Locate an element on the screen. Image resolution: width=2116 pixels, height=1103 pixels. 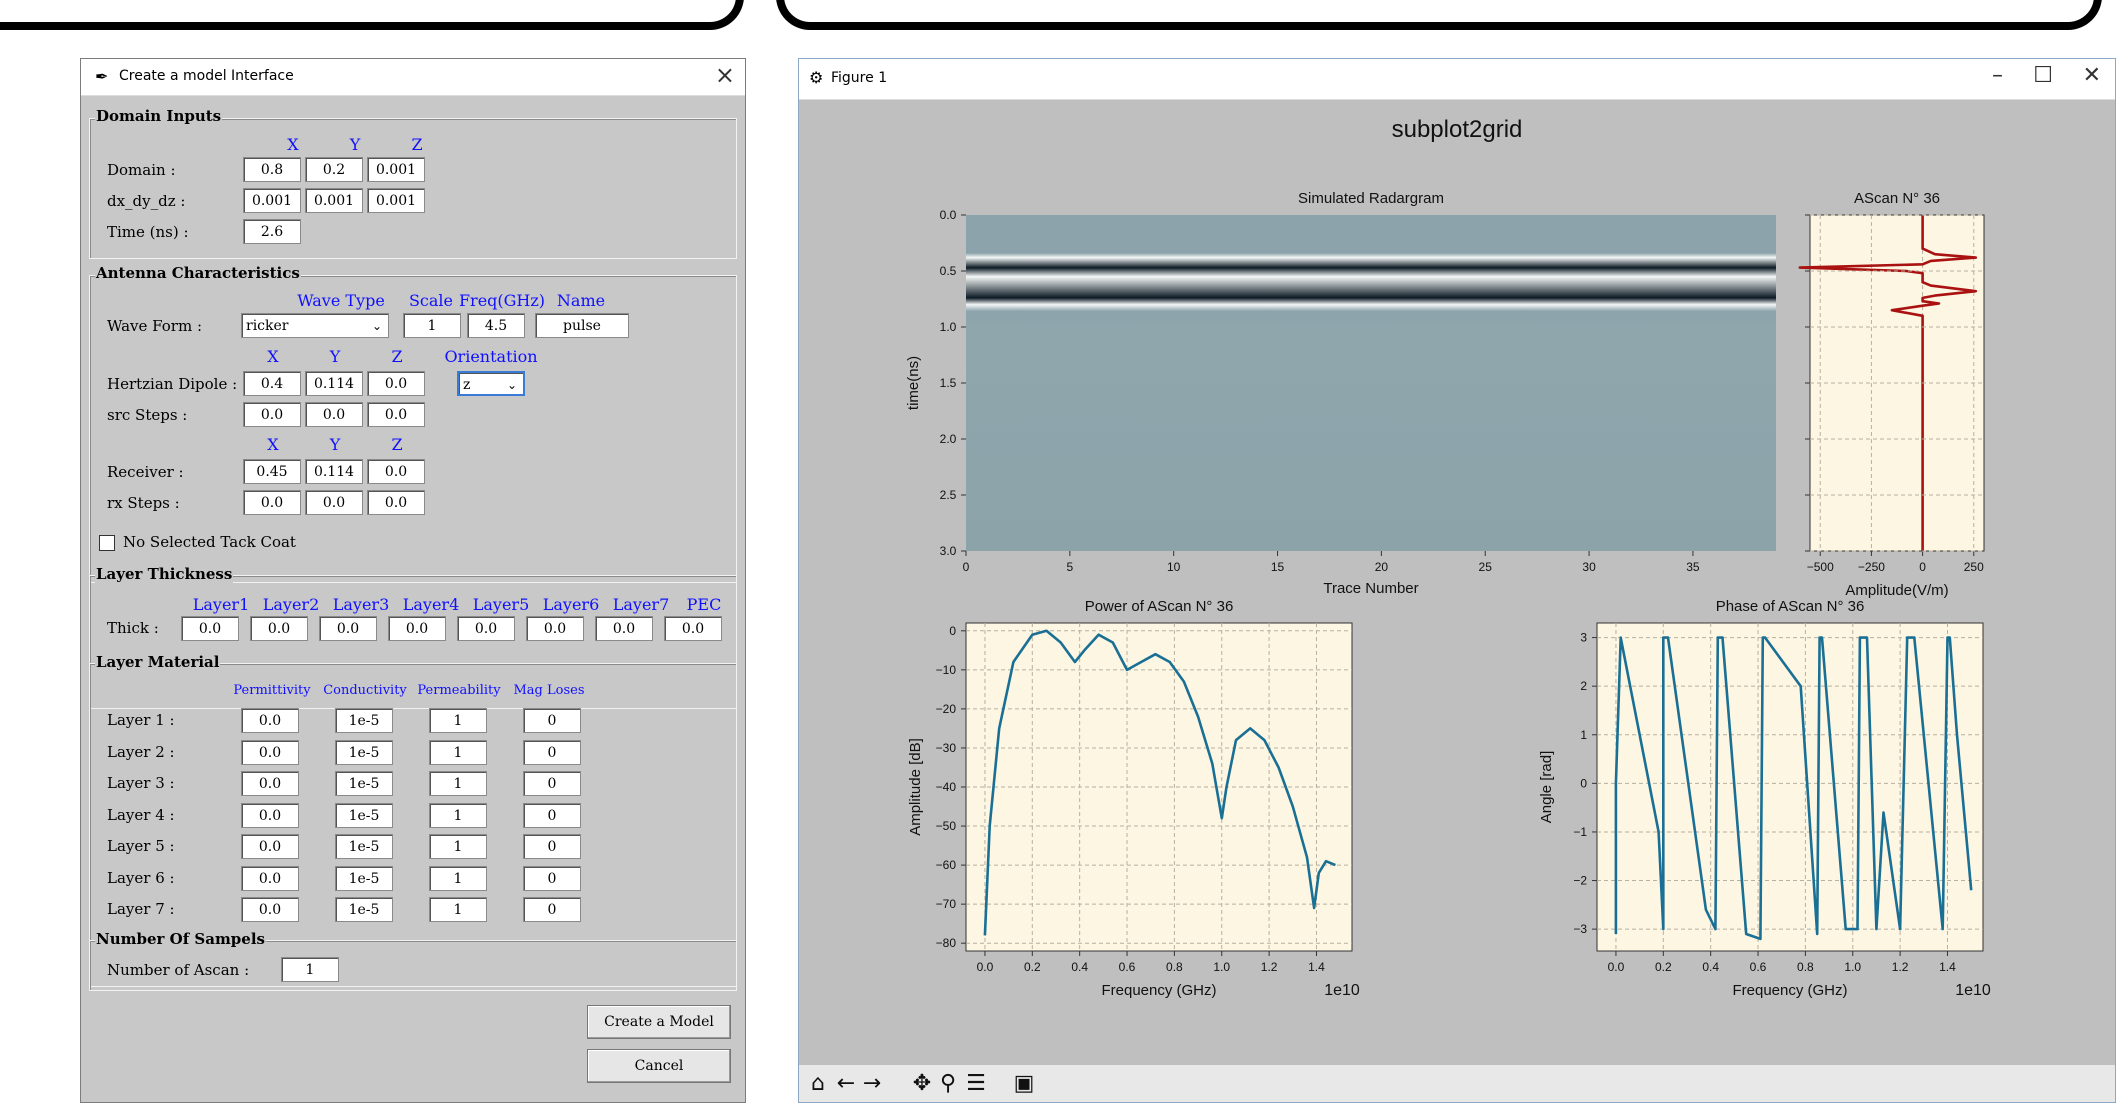
close-icon: × is located at coordinates (724, 75).